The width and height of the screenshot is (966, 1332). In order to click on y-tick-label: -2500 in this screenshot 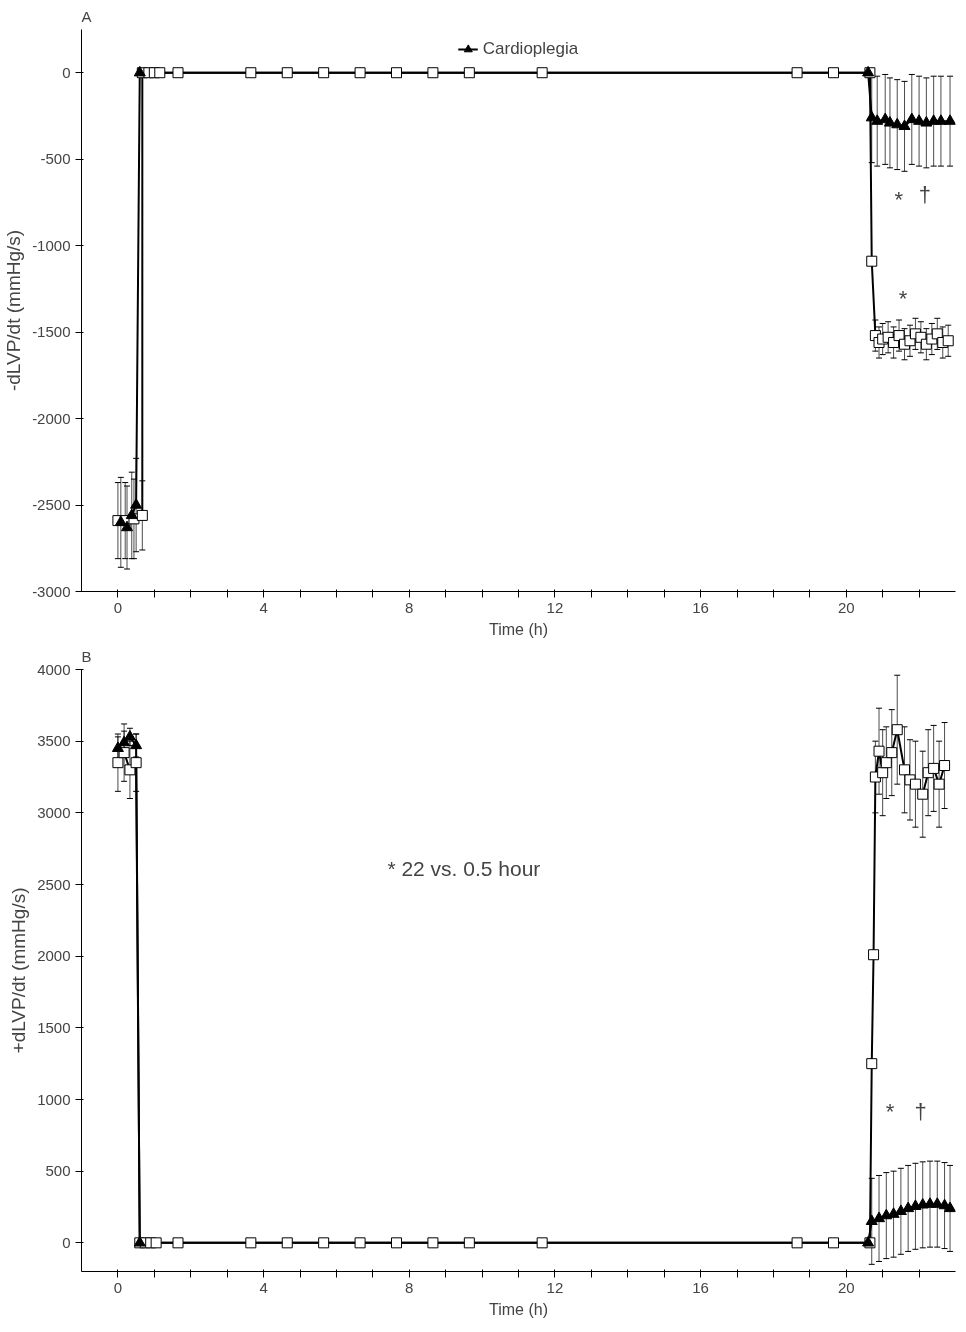, I will do `click(51, 505)`.